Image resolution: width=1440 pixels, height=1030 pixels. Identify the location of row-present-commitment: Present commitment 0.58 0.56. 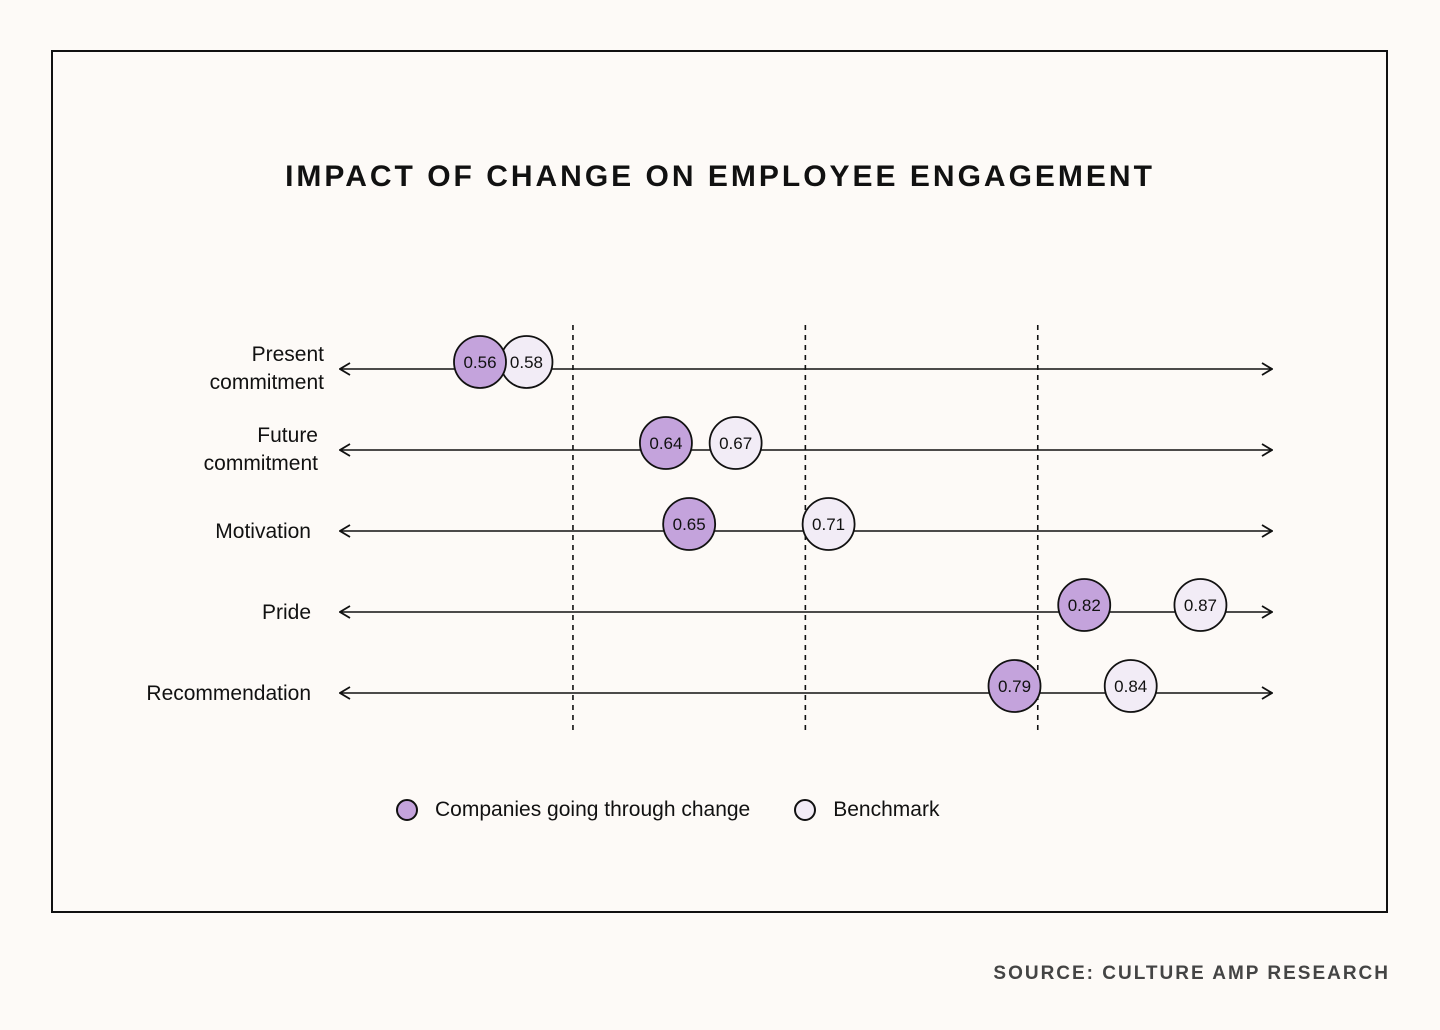
(741, 364).